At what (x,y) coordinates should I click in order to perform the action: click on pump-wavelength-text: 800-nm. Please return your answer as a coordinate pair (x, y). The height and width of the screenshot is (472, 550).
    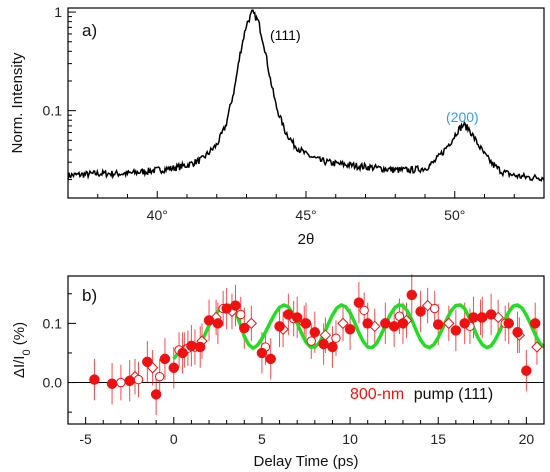
    Looking at the image, I should click on (377, 394).